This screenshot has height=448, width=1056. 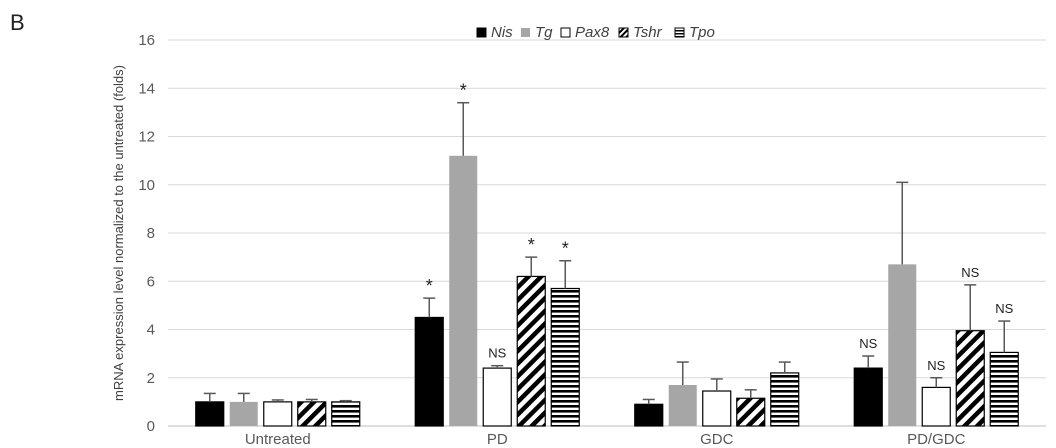 What do you see at coordinates (592, 32) in the screenshot?
I see `legend-label-pax8: Pax8` at bounding box center [592, 32].